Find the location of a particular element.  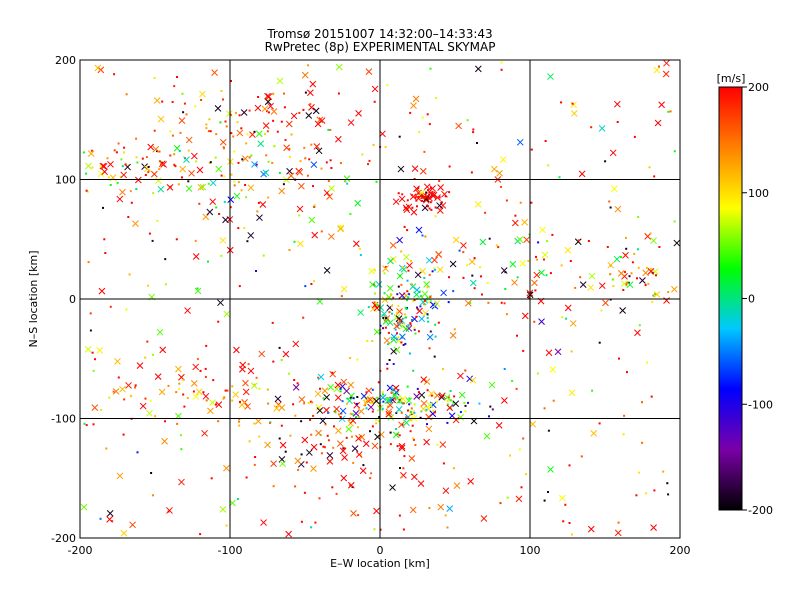

y-tick-label: -200 is located at coordinates (63, 538).